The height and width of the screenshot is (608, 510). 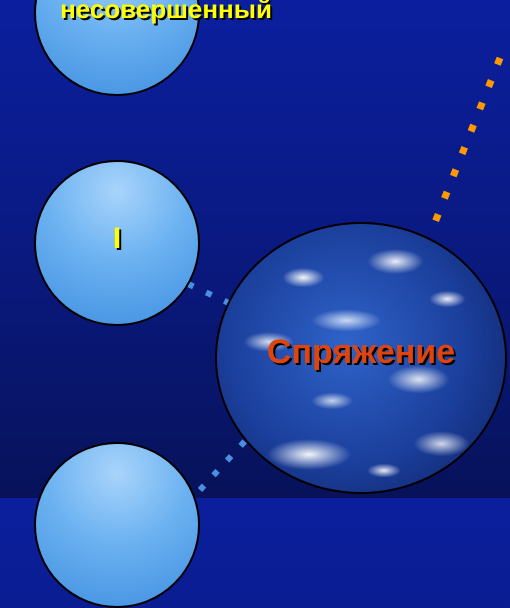 What do you see at coordinates (223, 465) in the screenshot?
I see `connector-blue-bottom-line` at bounding box center [223, 465].